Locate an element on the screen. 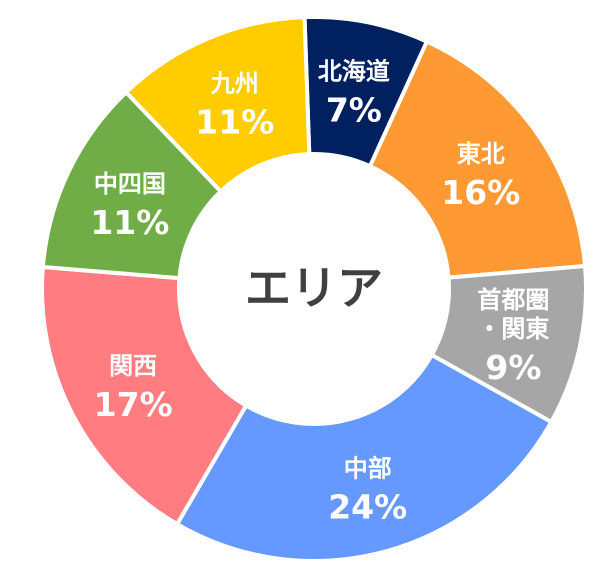 The height and width of the screenshot is (571, 613). slice-label-3: 中部 24% is located at coordinates (367, 490).